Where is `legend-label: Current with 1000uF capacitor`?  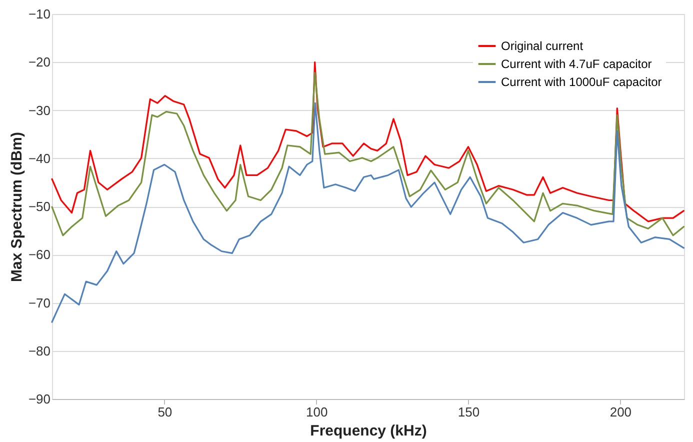
legend-label: Current with 1000uF capacitor is located at coordinates (581, 82).